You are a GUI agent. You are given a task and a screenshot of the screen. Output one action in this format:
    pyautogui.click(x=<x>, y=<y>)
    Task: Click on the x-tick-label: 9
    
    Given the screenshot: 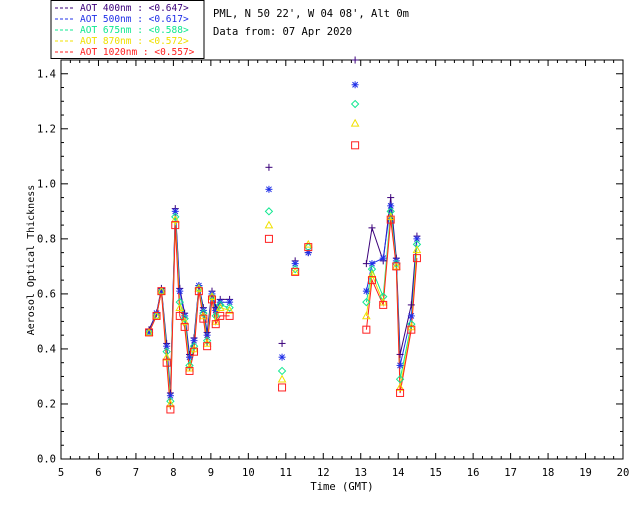 What is the action you would take?
    pyautogui.click(x=211, y=473)
    